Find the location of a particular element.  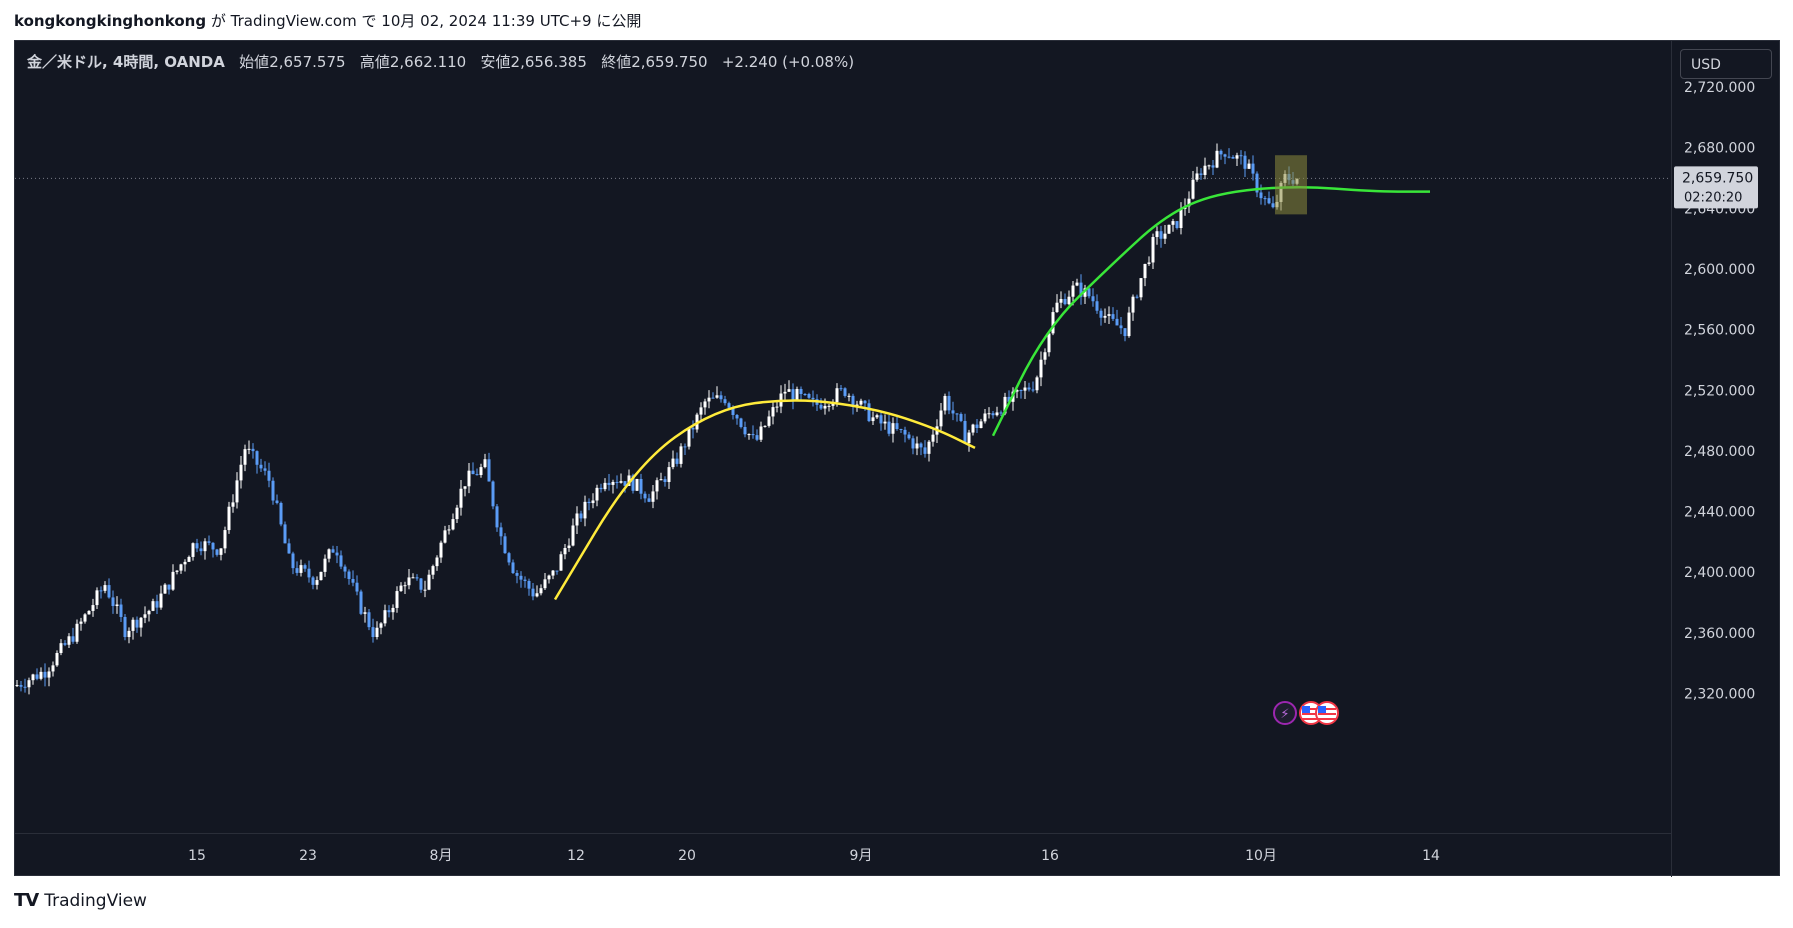

yellow-trend-curve is located at coordinates (764, 500).